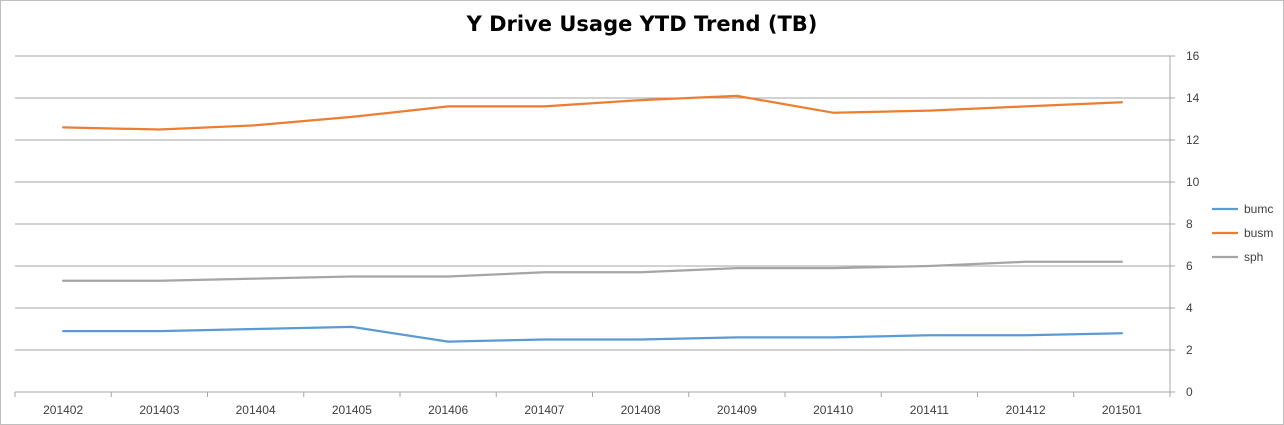  What do you see at coordinates (641, 410) in the screenshot?
I see `x-tick-label: 201408` at bounding box center [641, 410].